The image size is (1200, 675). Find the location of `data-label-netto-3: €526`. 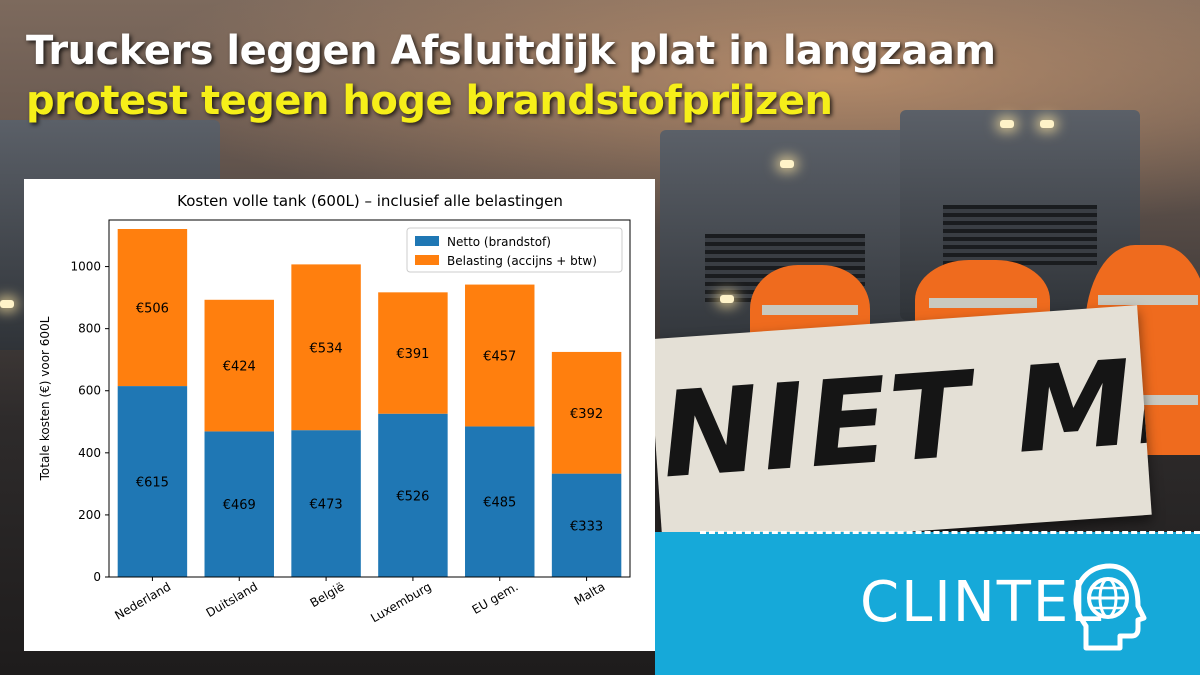

data-label-netto-3: €526 is located at coordinates (412, 496).